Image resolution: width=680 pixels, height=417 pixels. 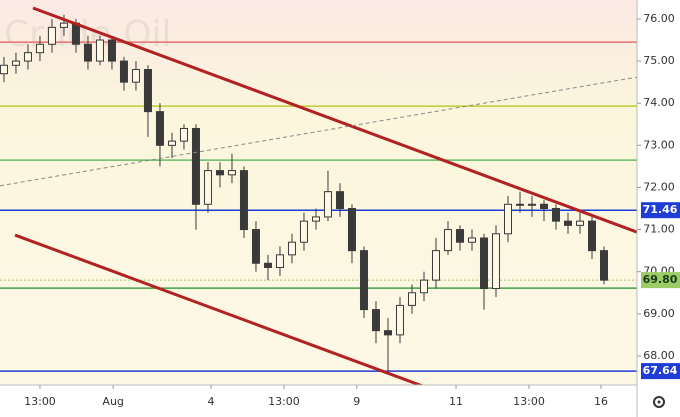 What do you see at coordinates (601, 401) in the screenshot?
I see `x-tick-label: 16` at bounding box center [601, 401].